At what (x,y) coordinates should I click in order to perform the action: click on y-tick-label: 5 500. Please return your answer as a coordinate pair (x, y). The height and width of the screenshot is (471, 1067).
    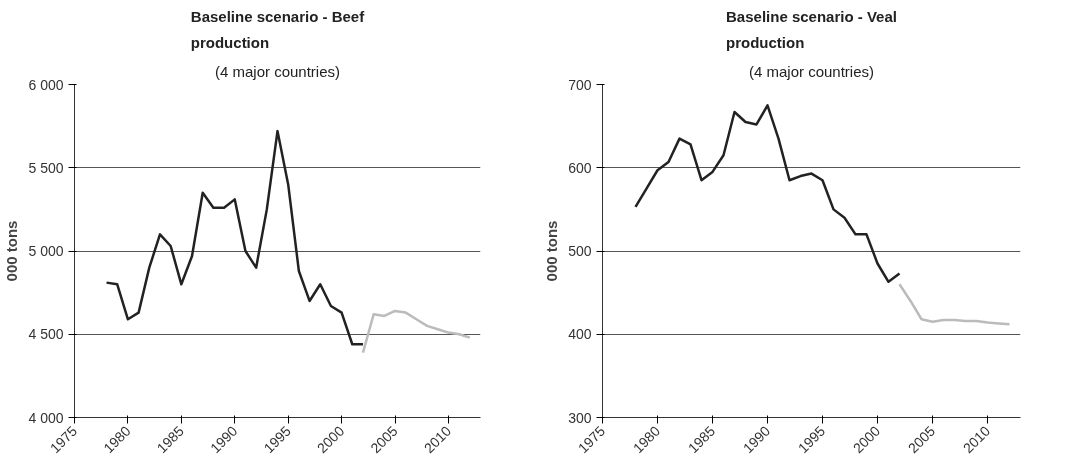
    Looking at the image, I should click on (46, 167).